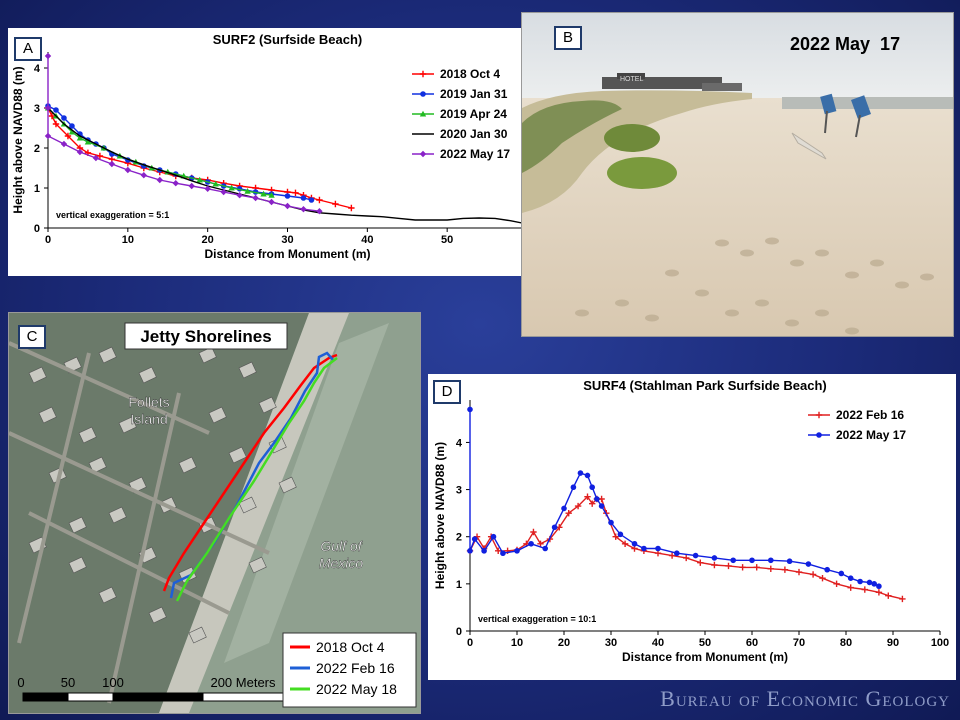  Describe the element at coordinates (37, 149) in the screenshot. I see `y-tick-label: 2` at that location.